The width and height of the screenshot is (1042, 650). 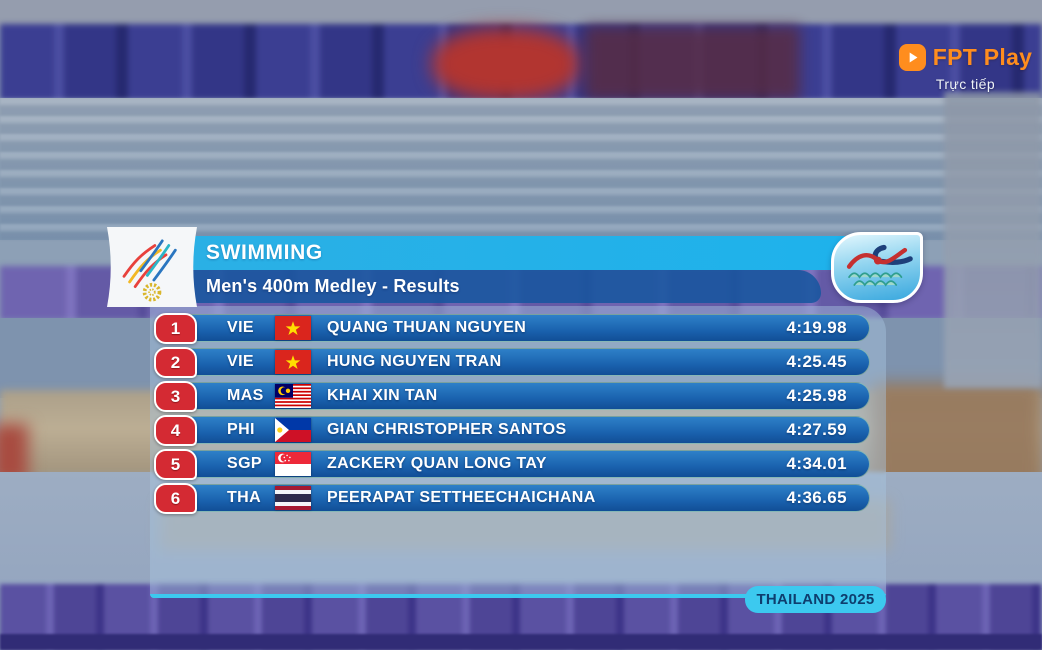 I want to click on thailand-flag, so click(x=293, y=498).